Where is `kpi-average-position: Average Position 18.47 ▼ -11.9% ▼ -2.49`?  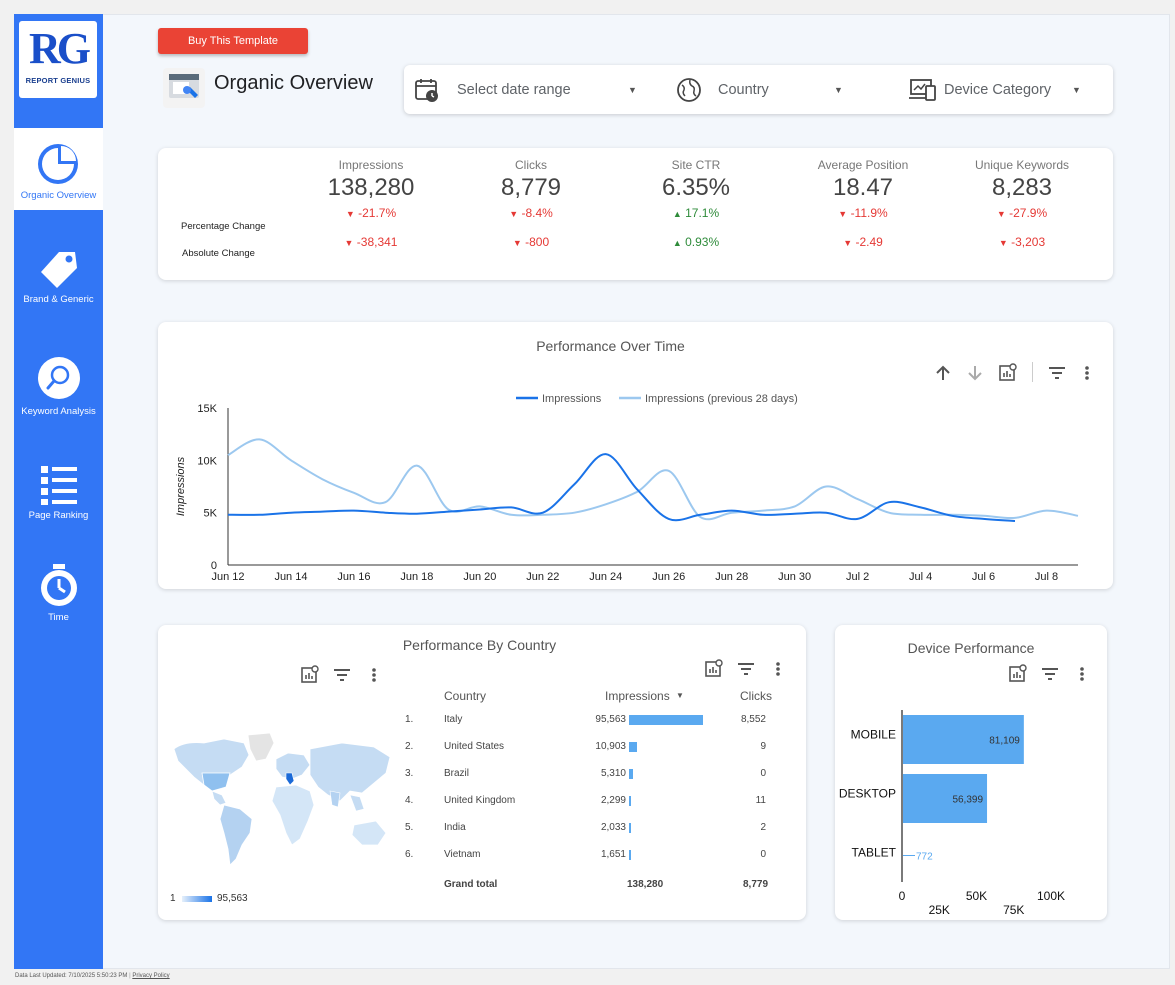
kpi-average-position: Average Position 18.47 ▼ -11.9% ▼ -2.49 is located at coordinates (863, 203).